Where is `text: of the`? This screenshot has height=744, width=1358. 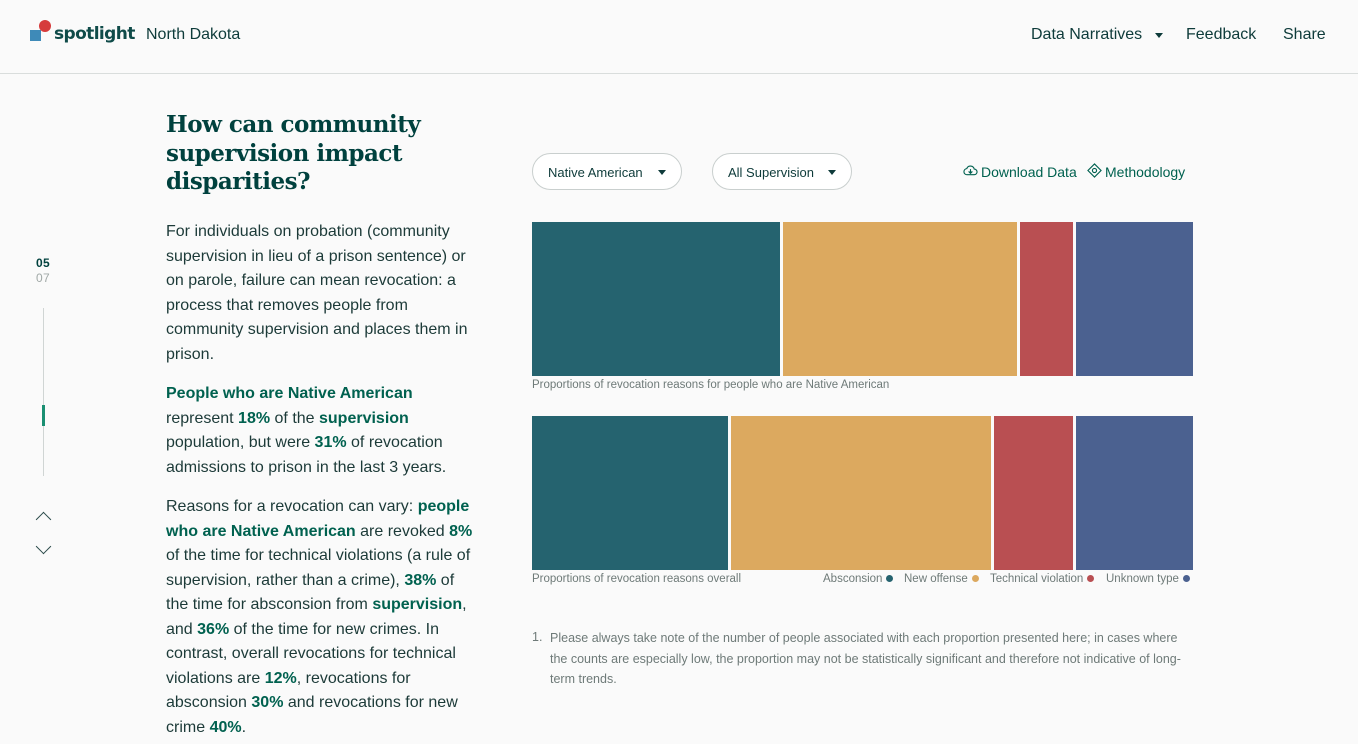 text: of the is located at coordinates (294, 418).